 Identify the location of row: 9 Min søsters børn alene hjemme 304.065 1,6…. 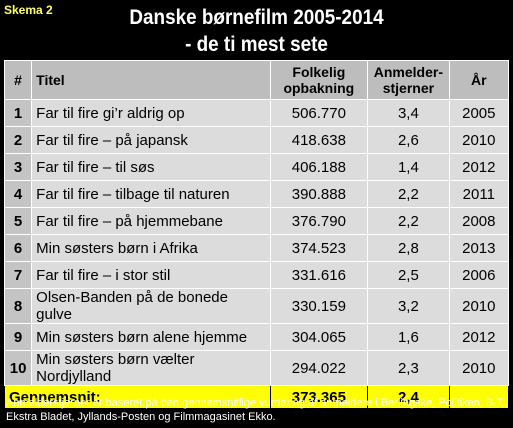
(256, 337).